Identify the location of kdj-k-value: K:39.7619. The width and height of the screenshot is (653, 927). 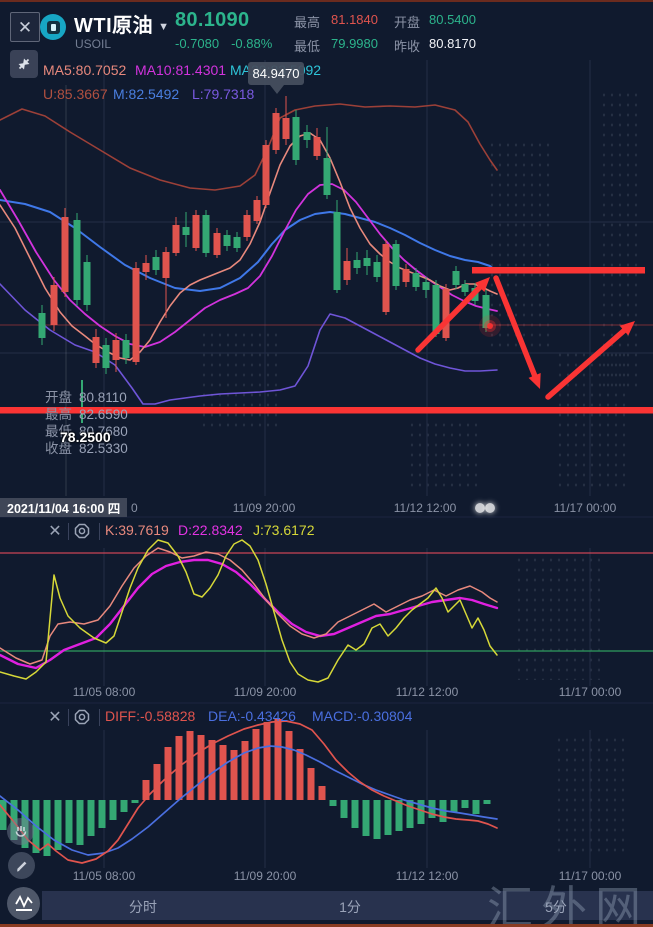
(137, 530).